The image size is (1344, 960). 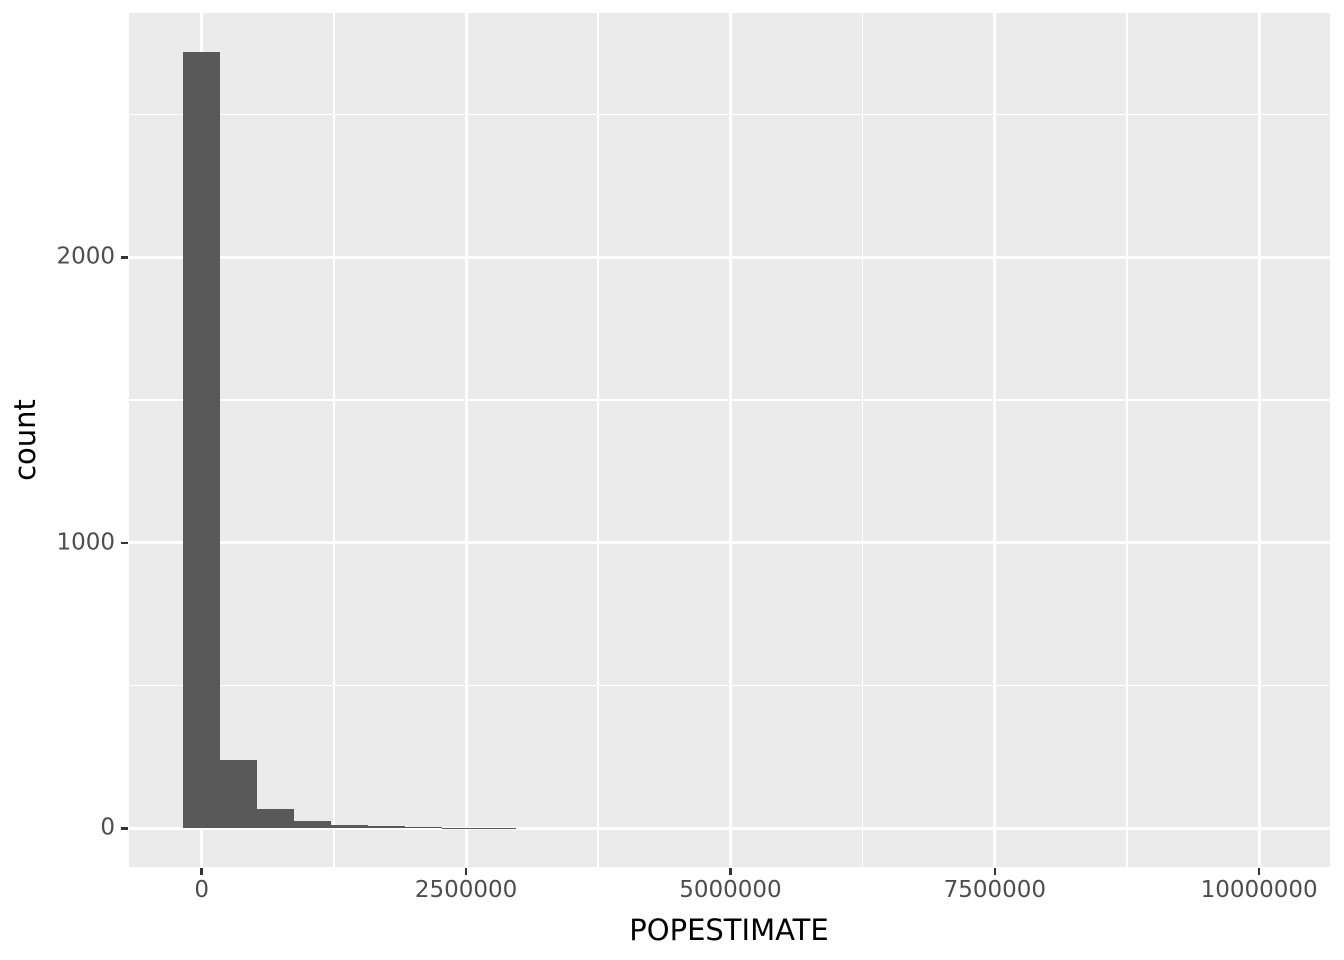 I want to click on y-axis-title: count, so click(x=25, y=440).